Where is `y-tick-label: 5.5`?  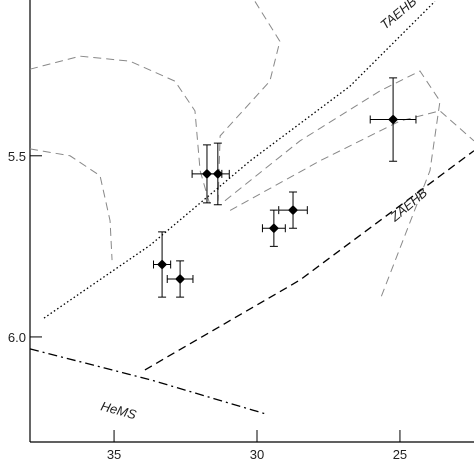
y-tick-label: 5.5 is located at coordinates (17, 156).